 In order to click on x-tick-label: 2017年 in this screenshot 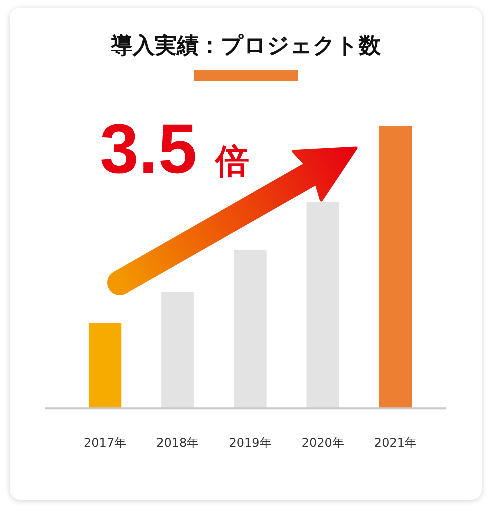, I will do `click(105, 443)`.